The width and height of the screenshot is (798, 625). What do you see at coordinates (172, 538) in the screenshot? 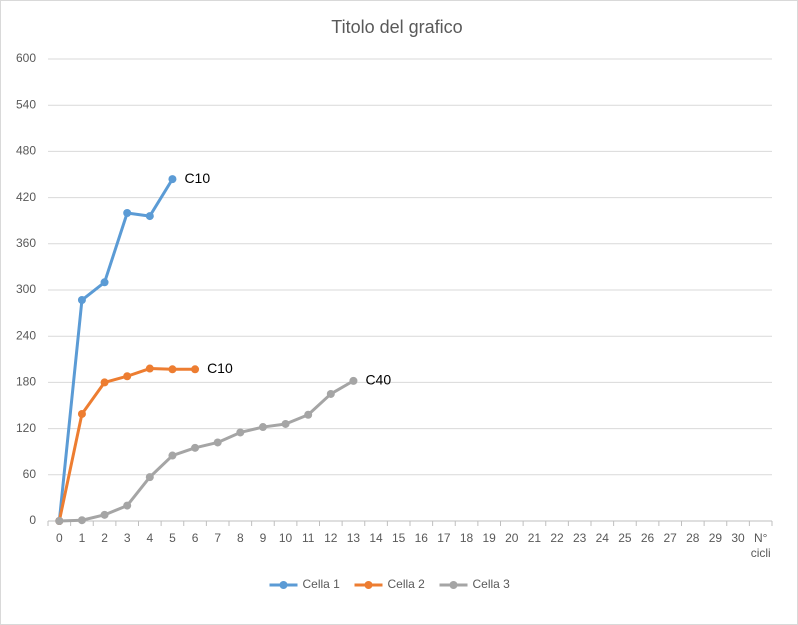
I see `x-tick-label: 5` at bounding box center [172, 538].